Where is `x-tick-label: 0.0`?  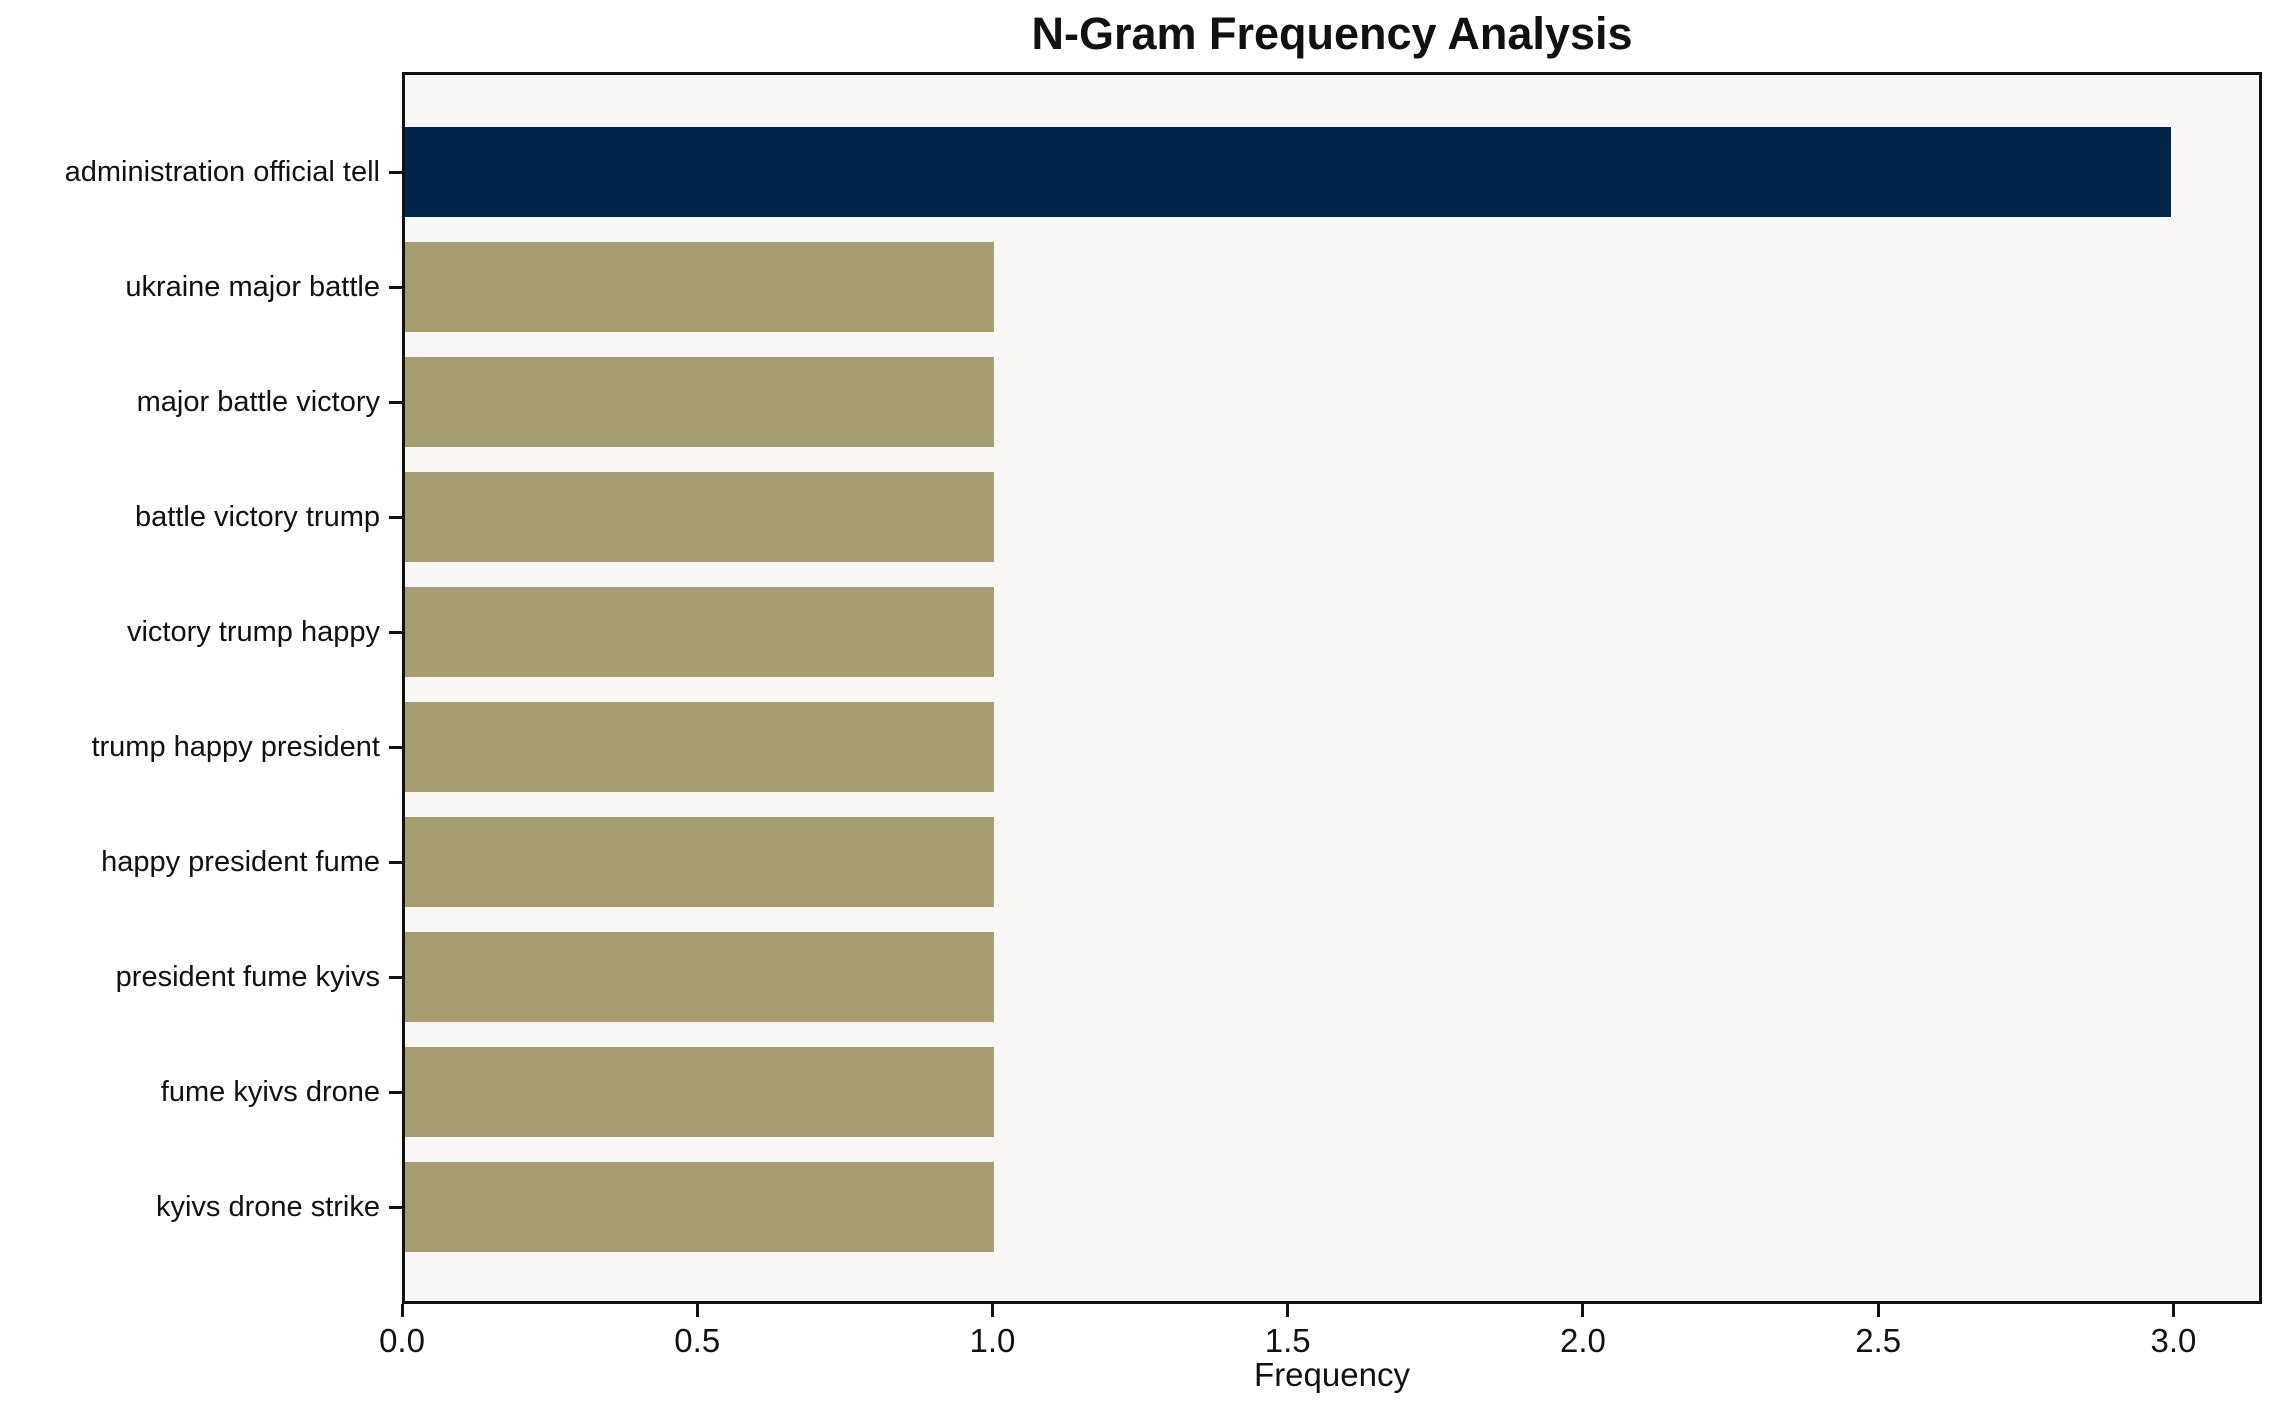
x-tick-label: 0.0 is located at coordinates (402, 1340).